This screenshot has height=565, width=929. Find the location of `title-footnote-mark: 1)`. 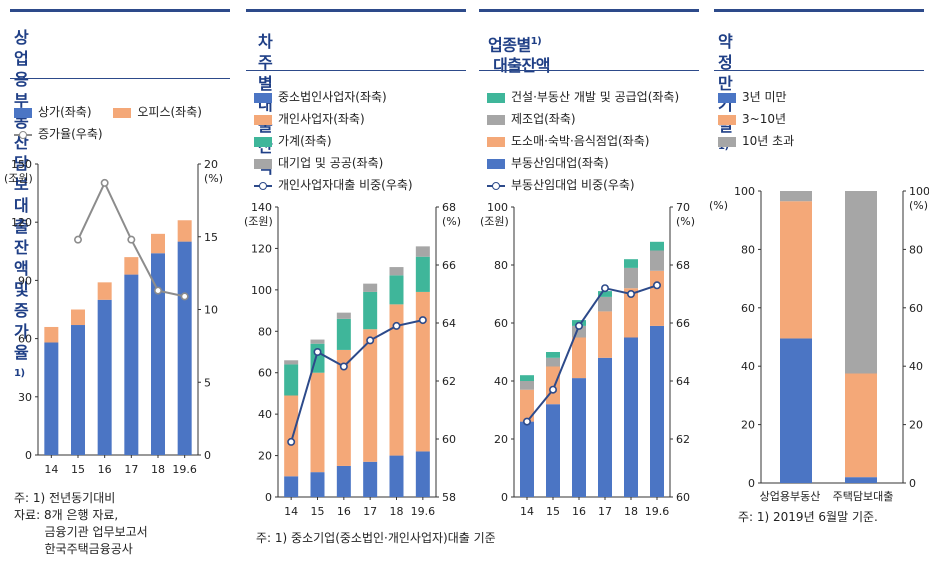

title-footnote-mark: 1) is located at coordinates (723, 146).